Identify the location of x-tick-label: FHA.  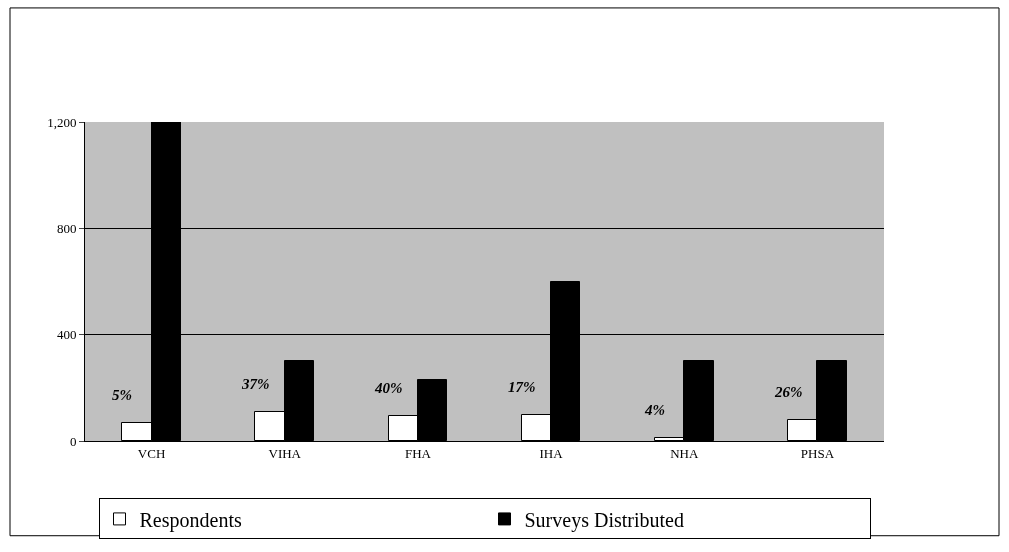
(418, 453).